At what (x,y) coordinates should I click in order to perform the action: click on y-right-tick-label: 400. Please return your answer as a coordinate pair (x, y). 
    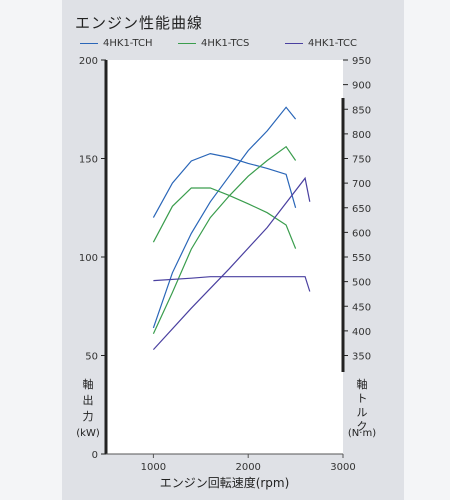
    Looking at the image, I should click on (361, 332).